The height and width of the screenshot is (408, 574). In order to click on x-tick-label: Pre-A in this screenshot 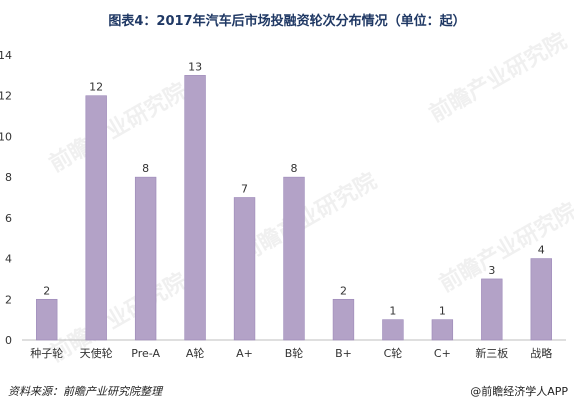, I will do `click(145, 353)`.